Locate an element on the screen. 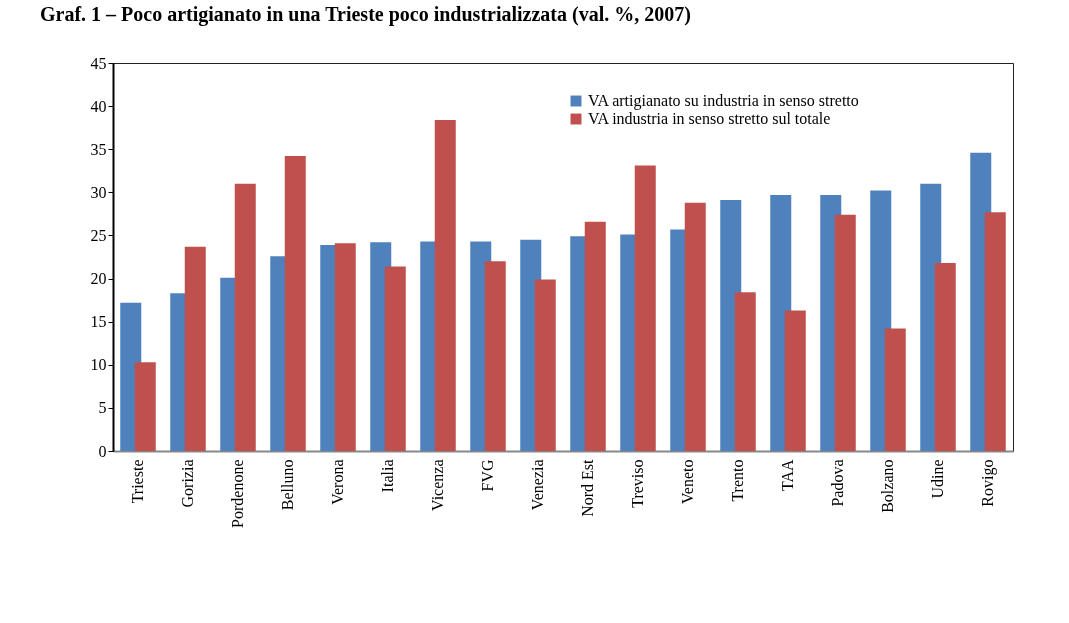 This screenshot has width=1069, height=623. x-tick-label: Verona is located at coordinates (337, 482).